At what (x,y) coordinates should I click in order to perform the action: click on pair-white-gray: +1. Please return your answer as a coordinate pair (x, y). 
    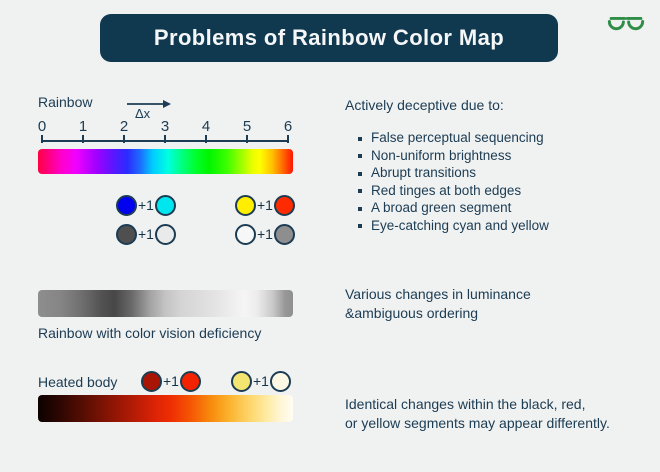
    Looking at the image, I should click on (265, 234).